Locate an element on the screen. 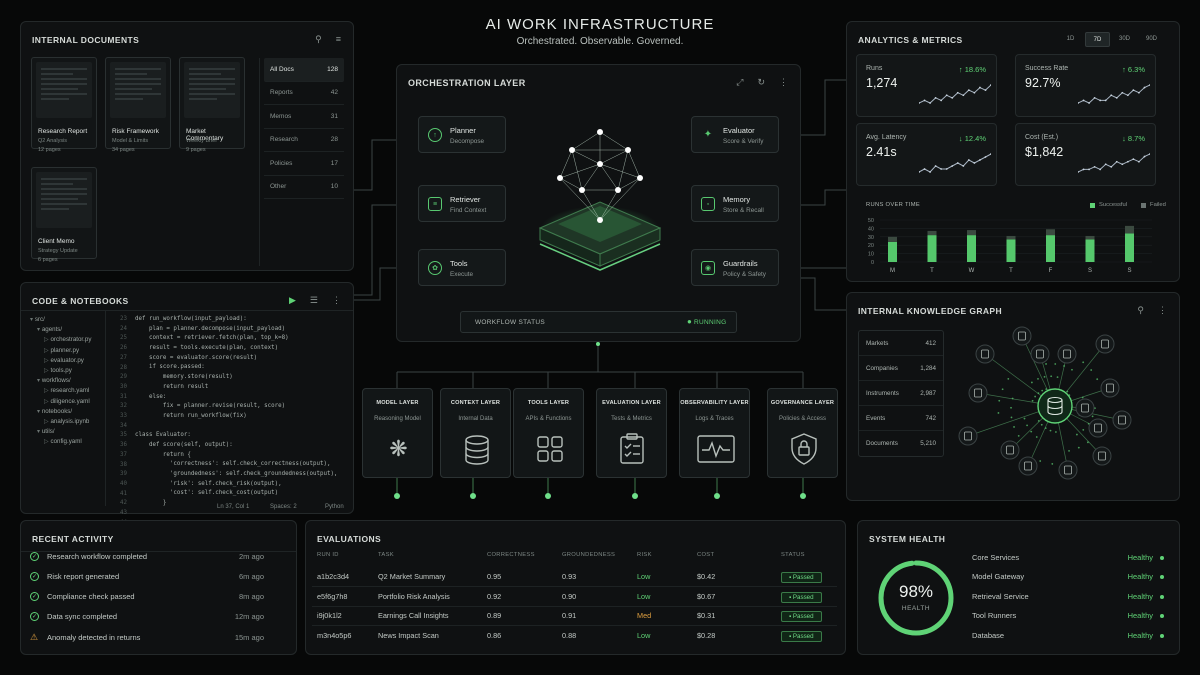  file-item: ▷ evaluator.py is located at coordinates (60, 361).